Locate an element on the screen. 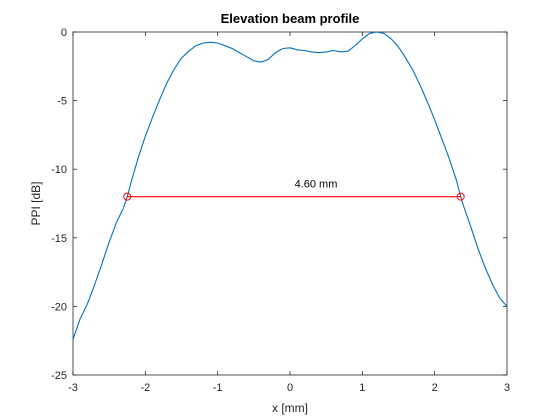 The width and height of the screenshot is (560, 420). x-tick-label: -2 is located at coordinates (145, 388).